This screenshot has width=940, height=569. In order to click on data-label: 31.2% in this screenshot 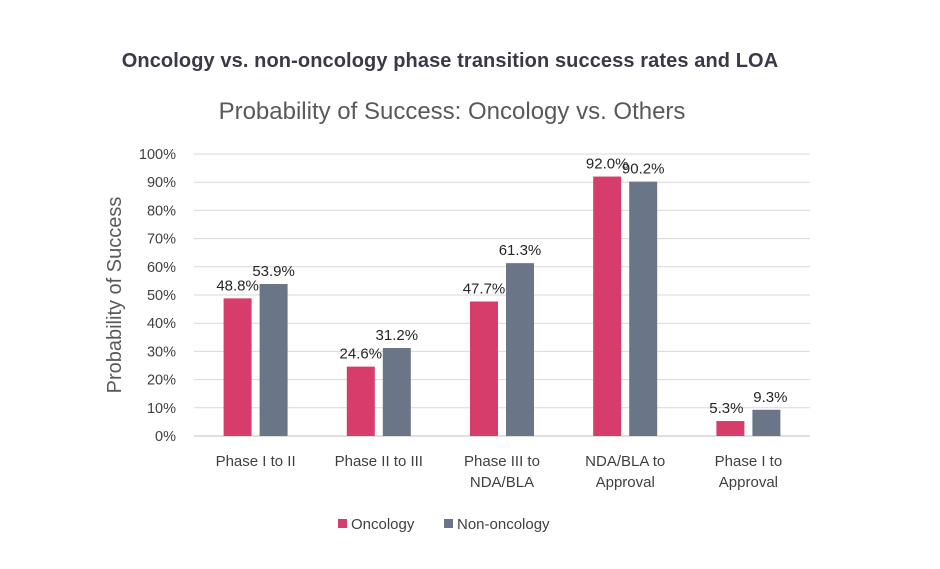, I will do `click(397, 335)`.